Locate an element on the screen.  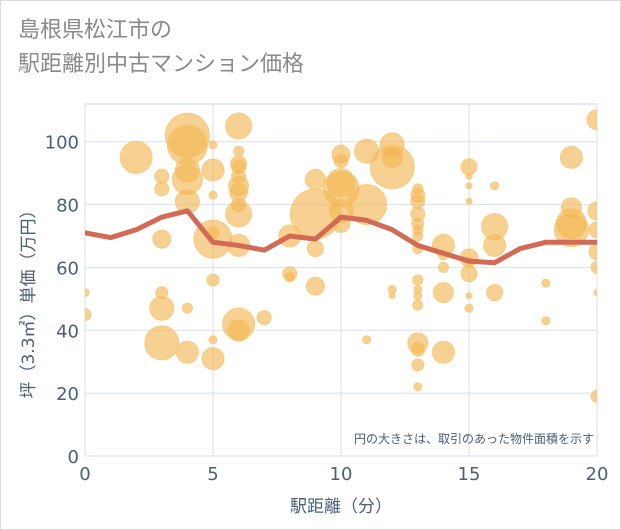
y-tick-label: 20 is located at coordinates (67, 394).